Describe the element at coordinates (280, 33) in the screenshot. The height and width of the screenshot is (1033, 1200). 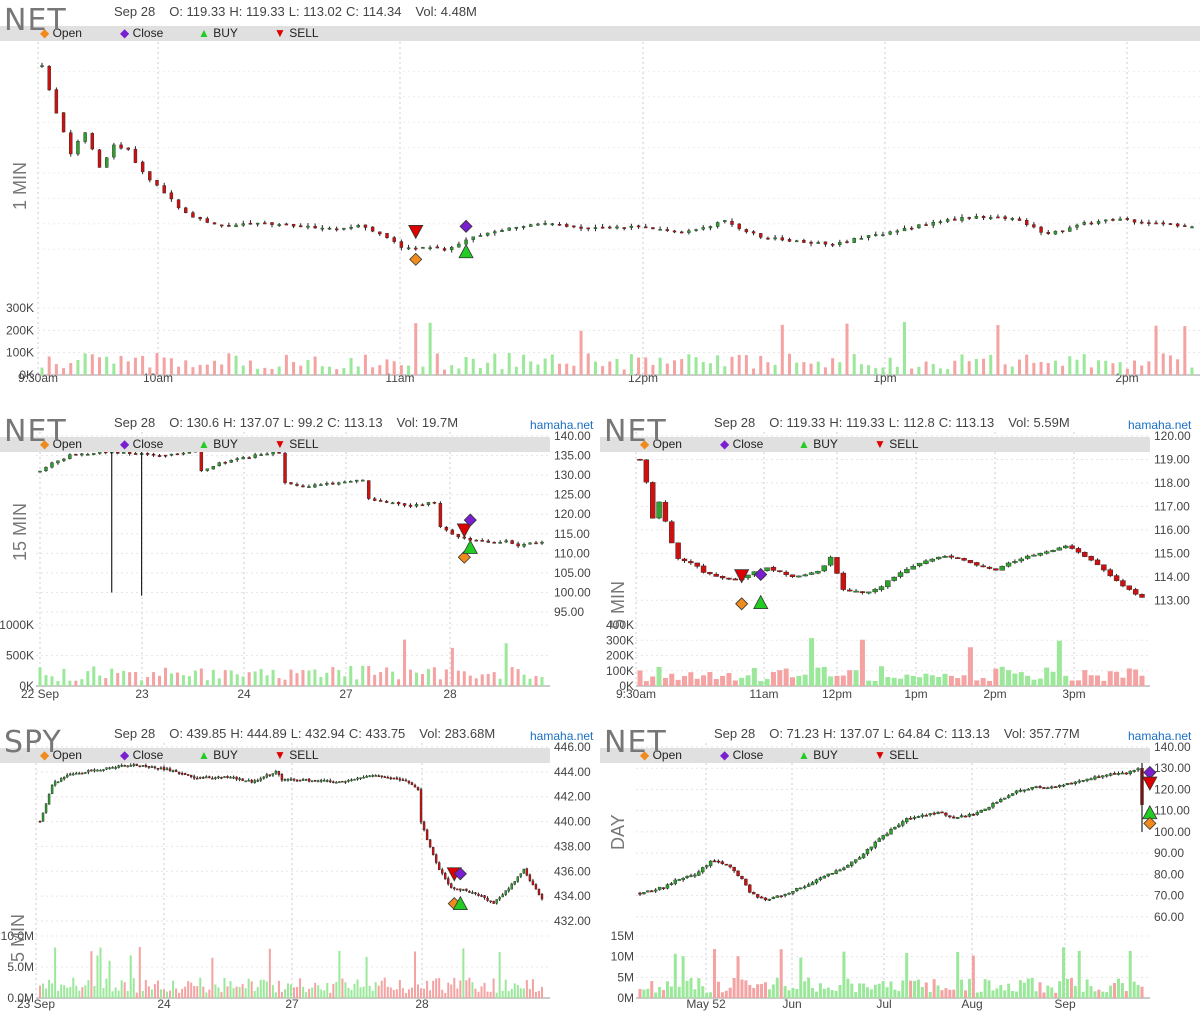
I see `sell-marker-icon: ▼` at that location.